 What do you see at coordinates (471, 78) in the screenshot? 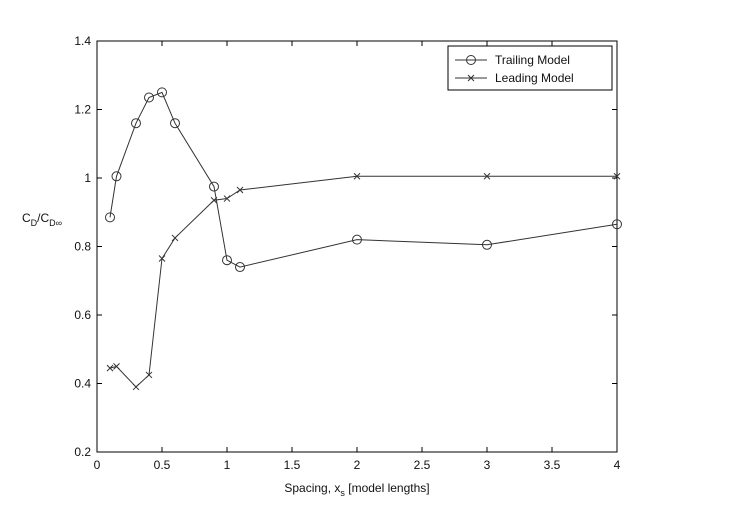
I see `legend-marker-leading` at bounding box center [471, 78].